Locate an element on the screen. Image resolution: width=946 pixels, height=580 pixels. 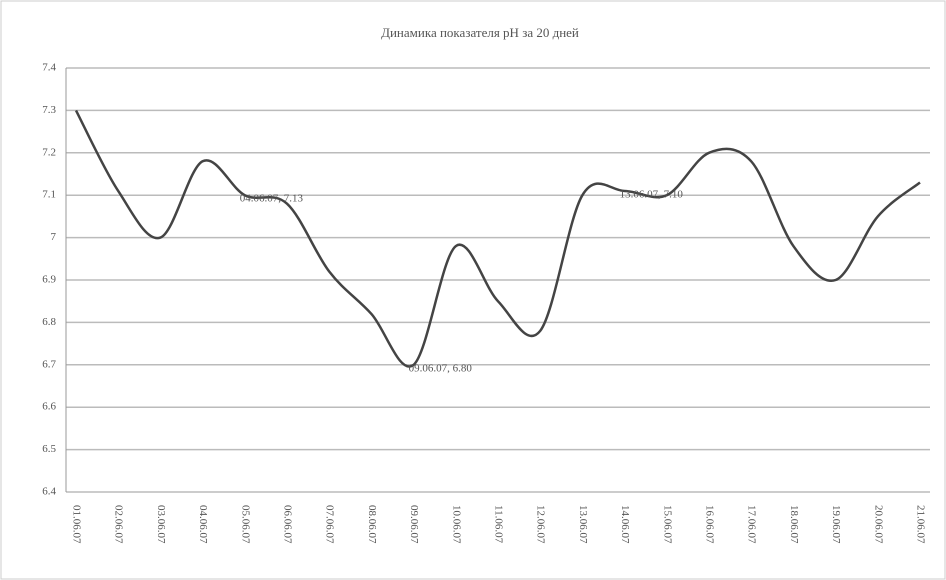
x-tick-label: 06.06.07 is located at coordinates (287, 524).